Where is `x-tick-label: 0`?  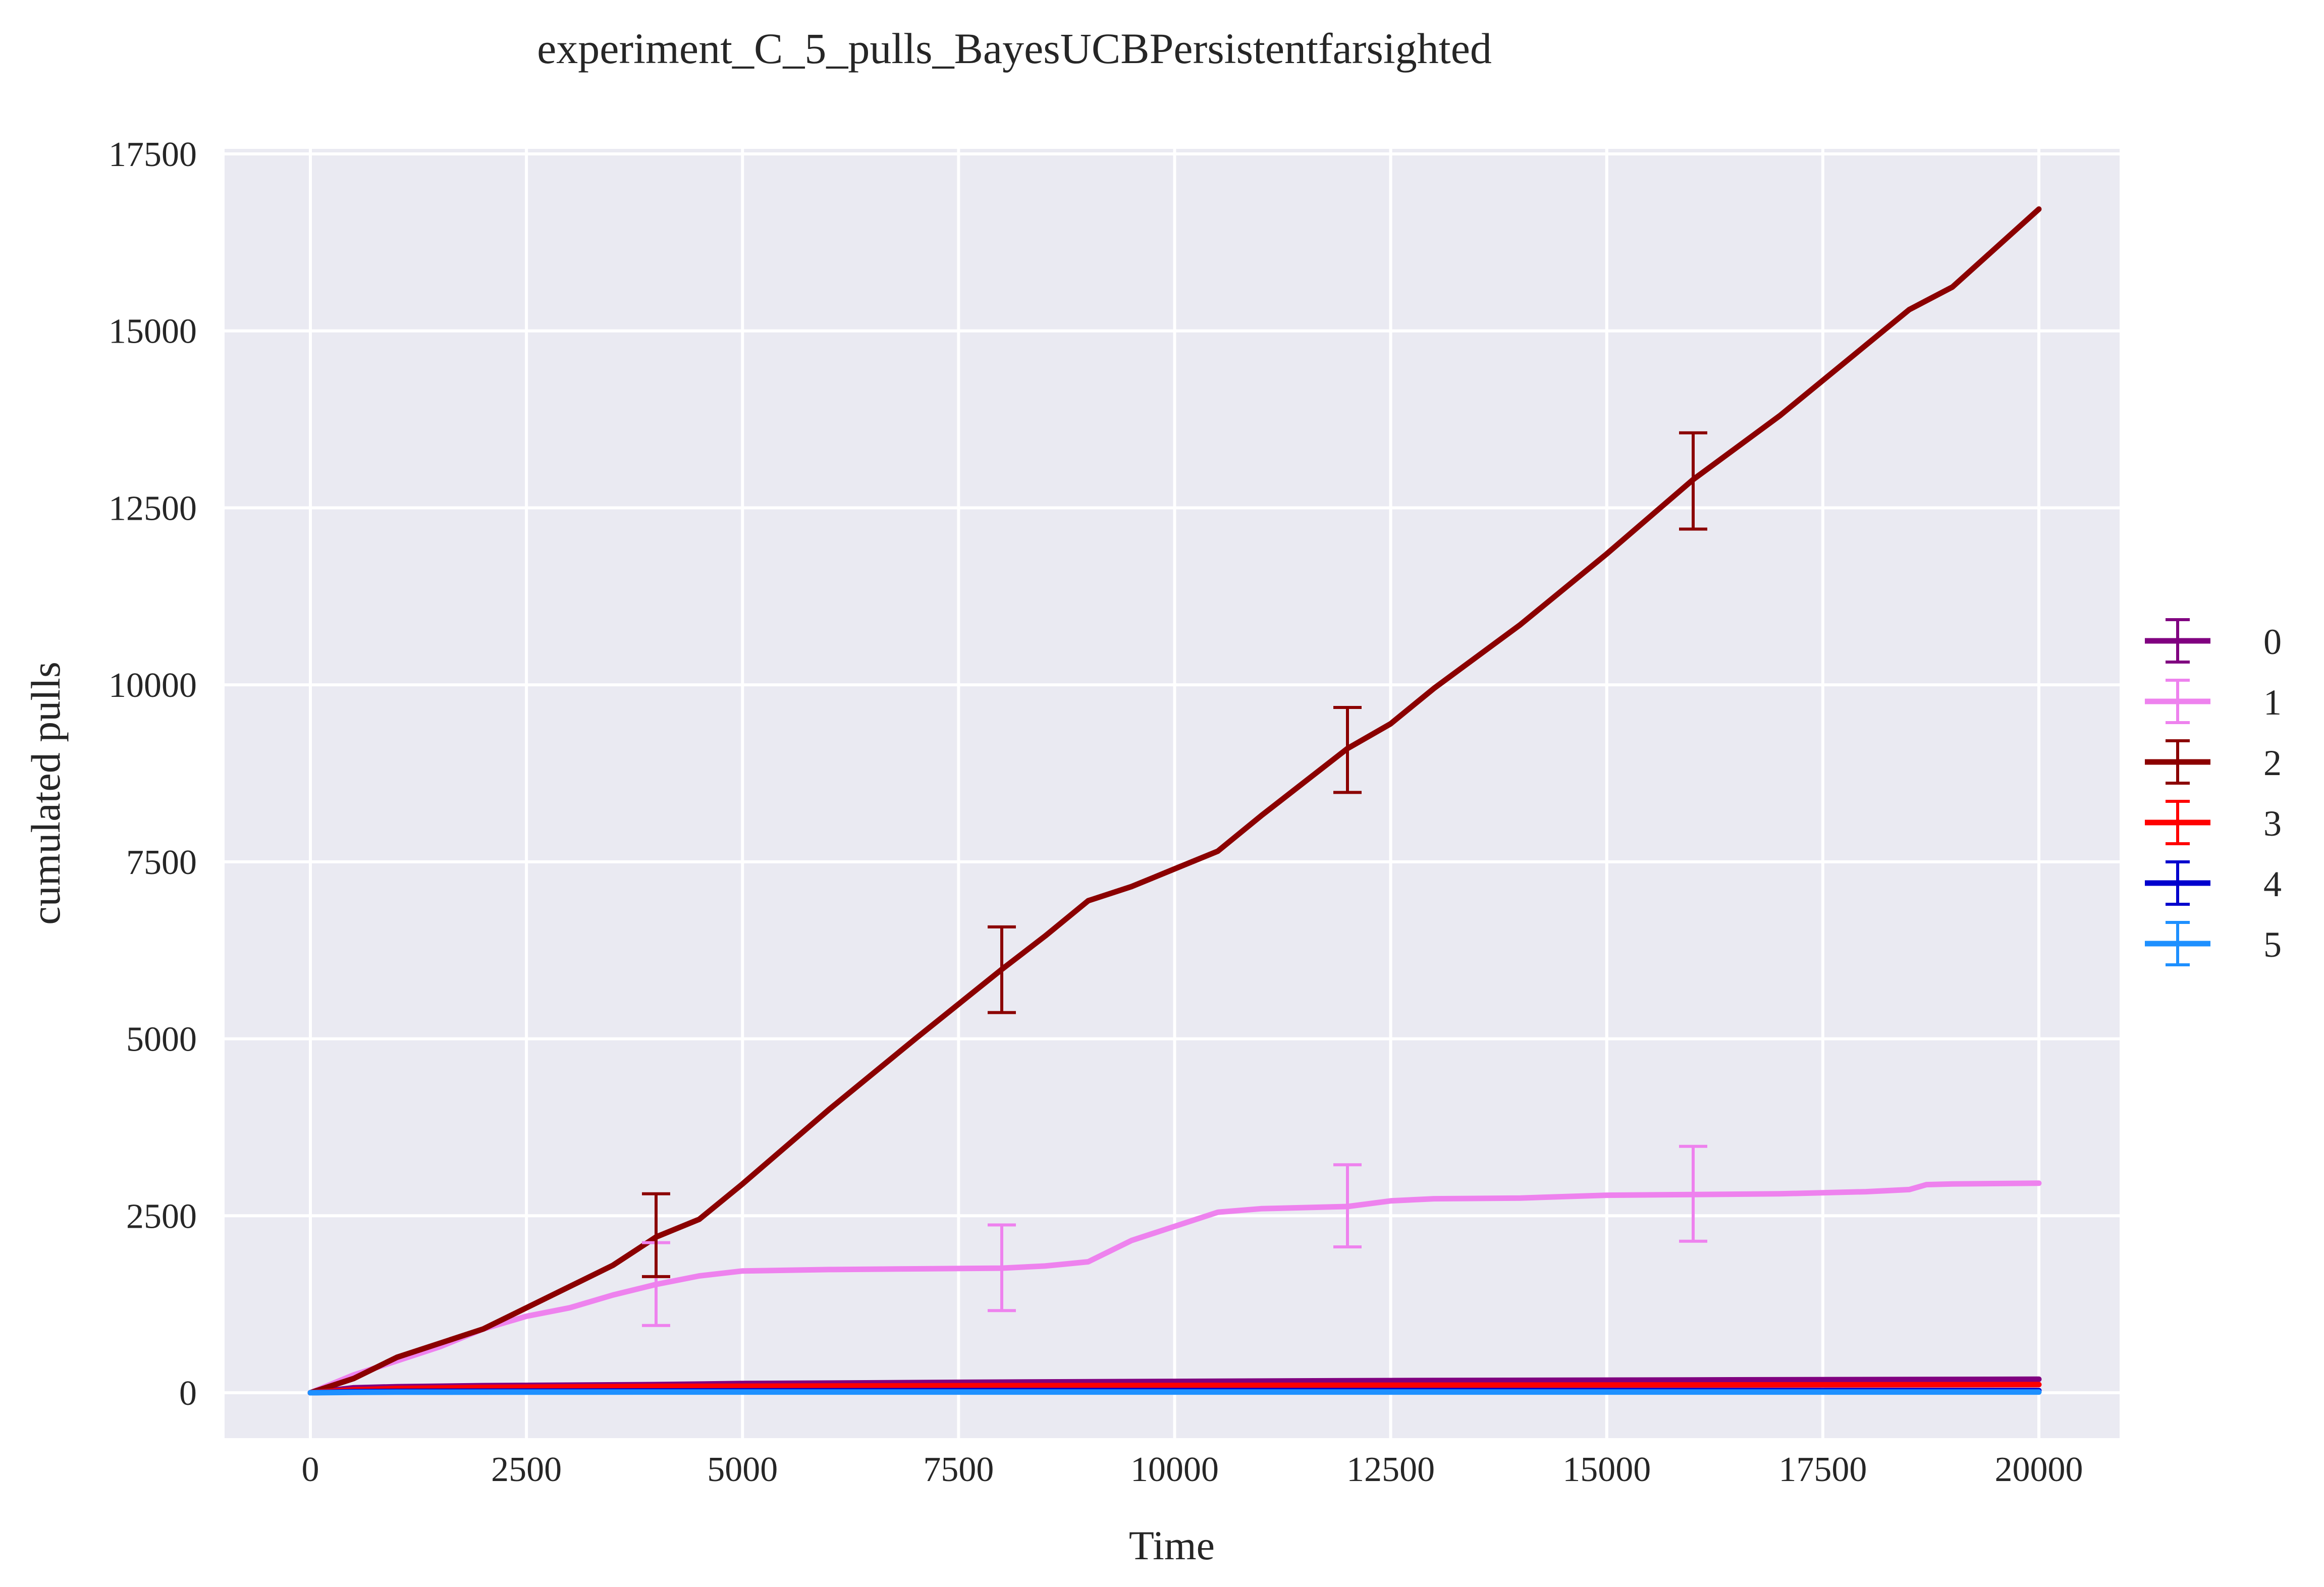
x-tick-label: 0 is located at coordinates (310, 1469).